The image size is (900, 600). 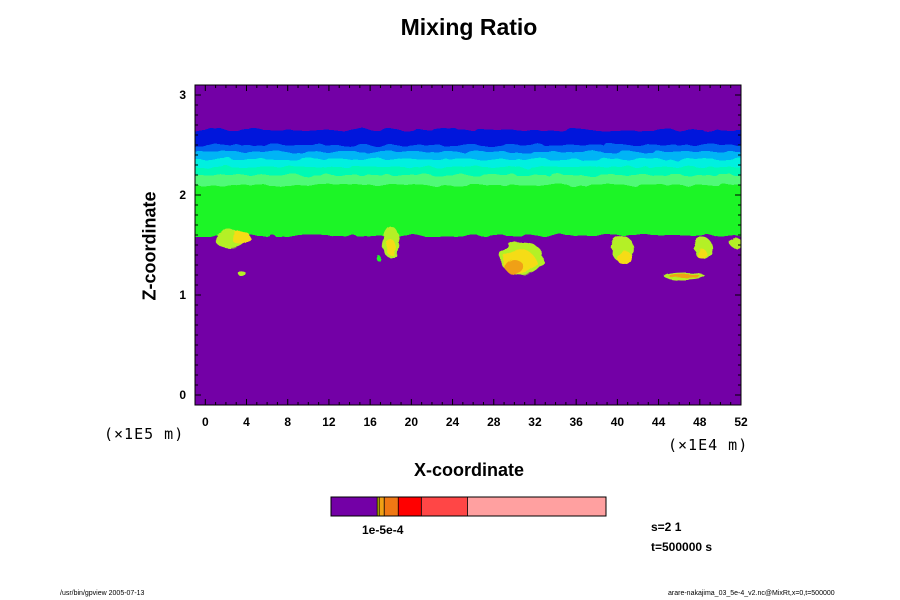 I want to click on x-axis-label: X-coordinate, so click(x=468, y=470).